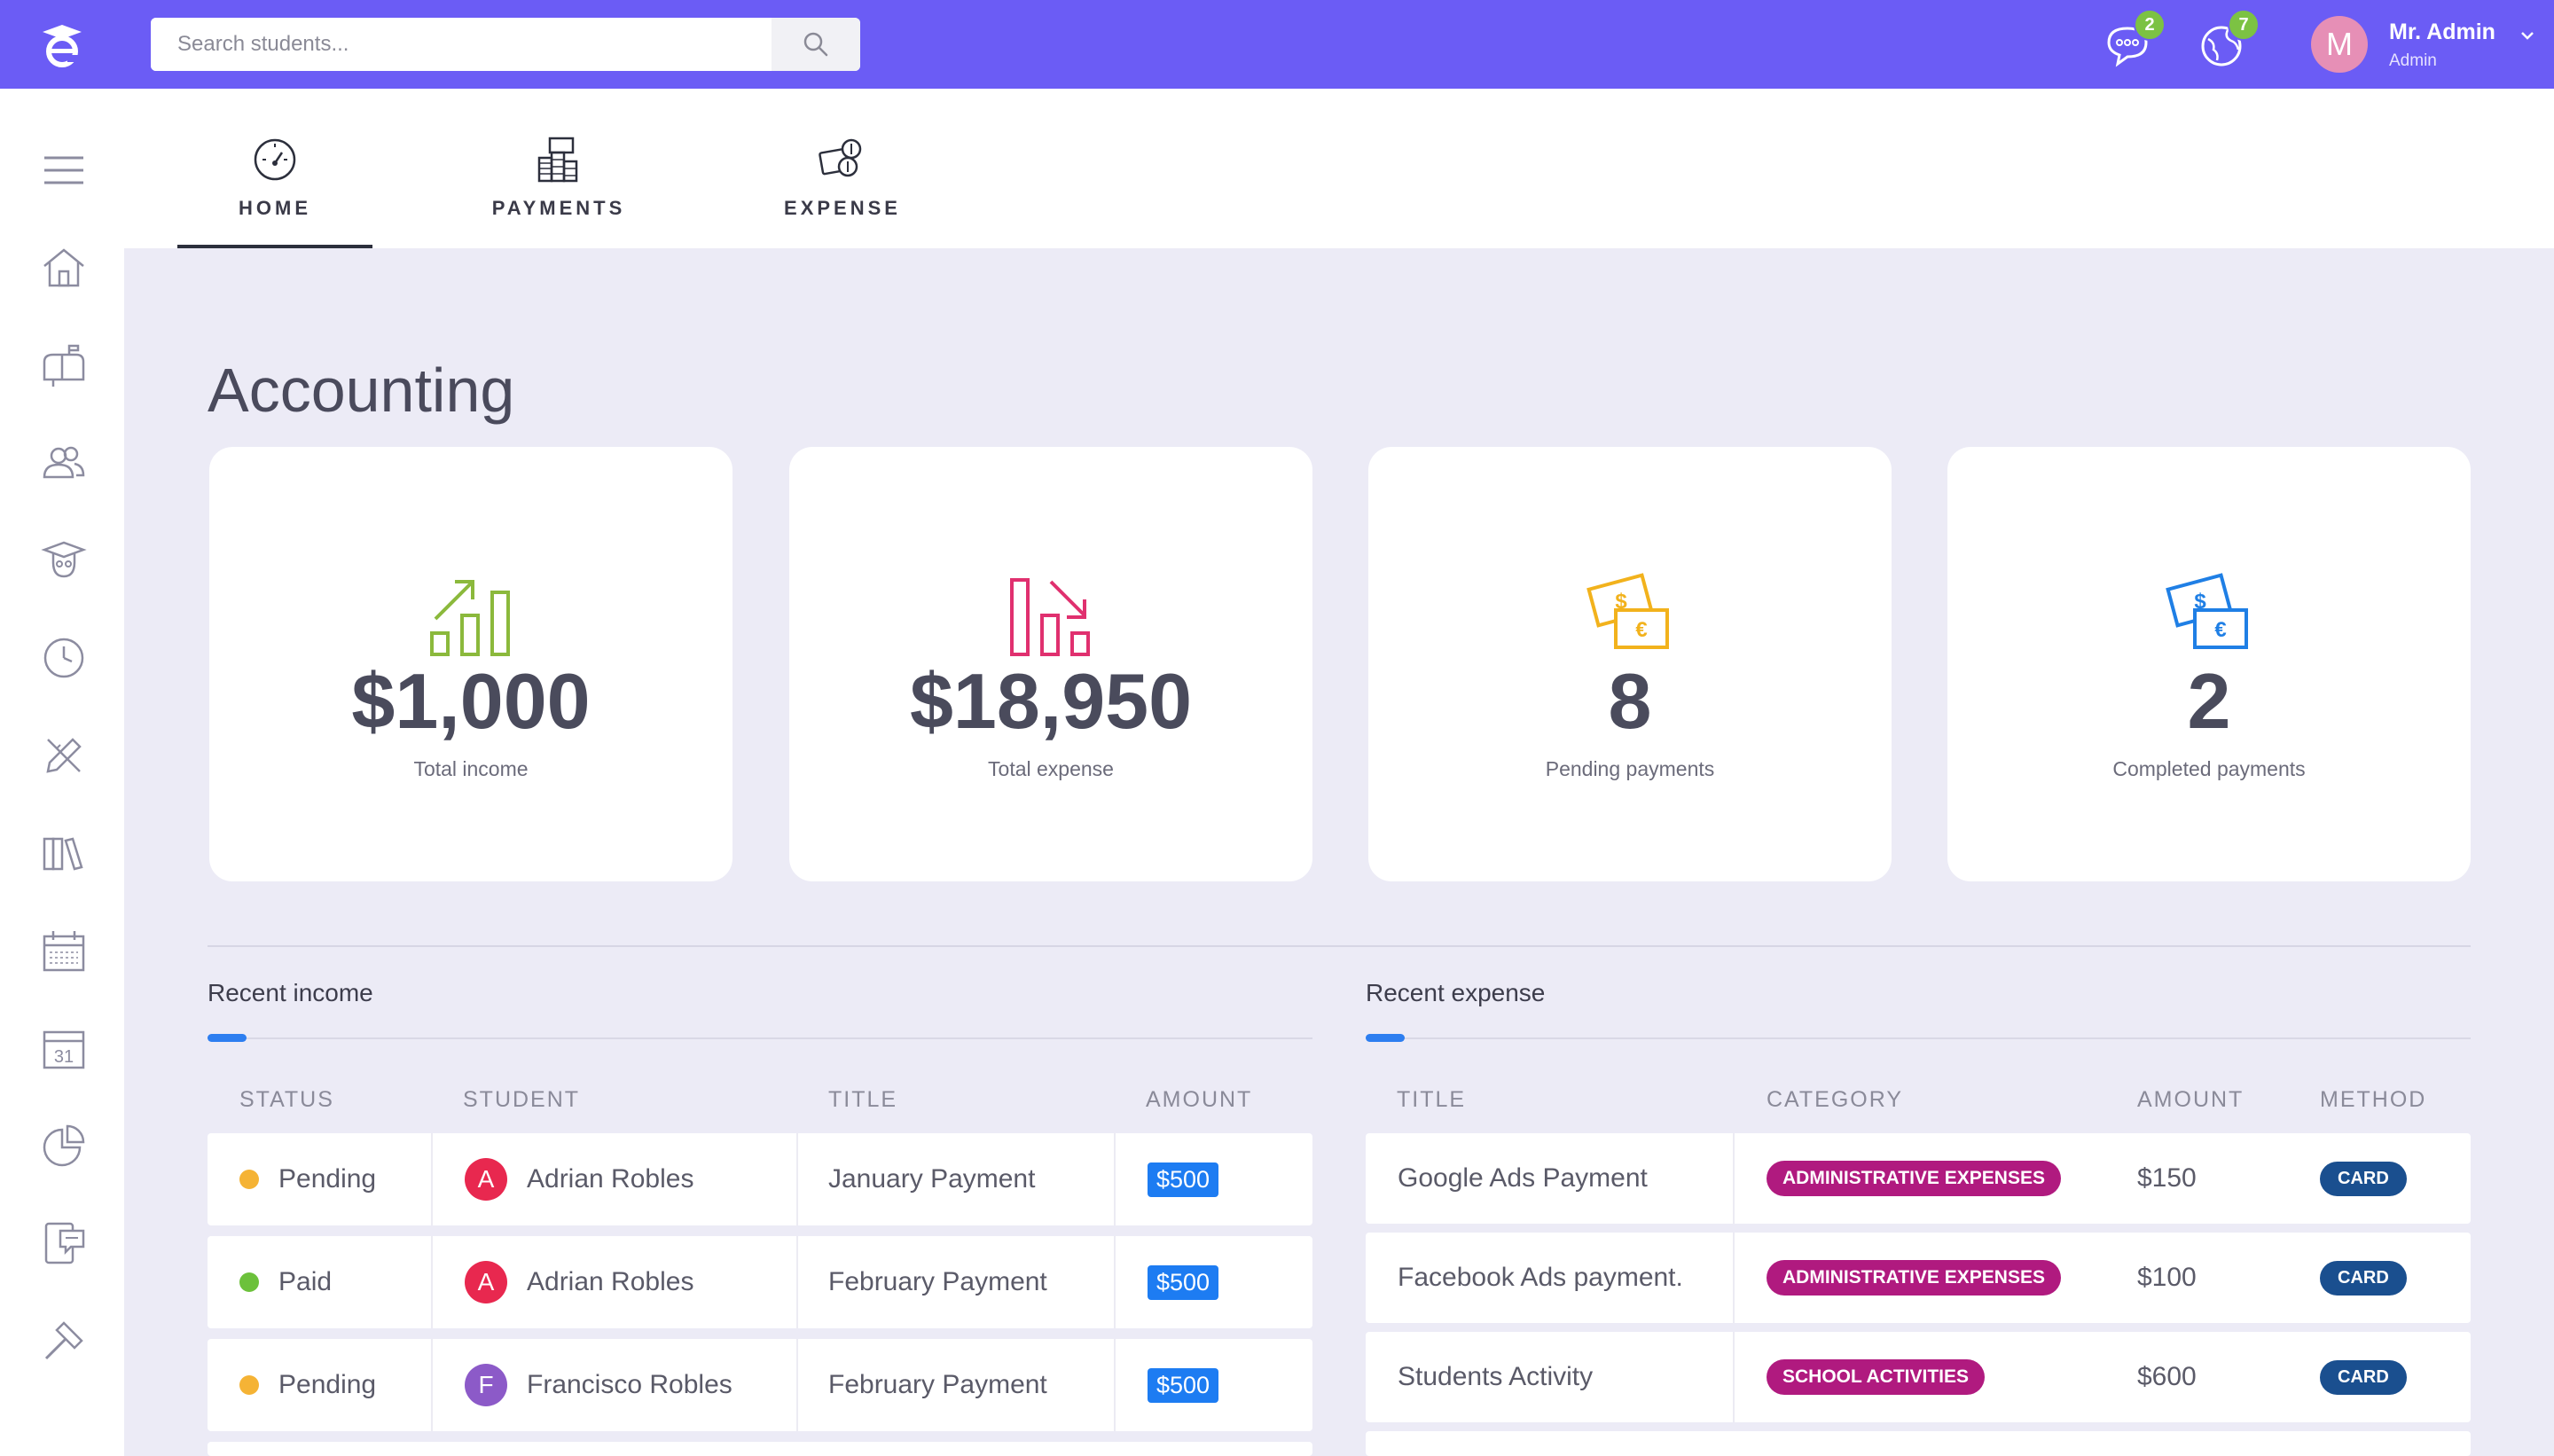  Describe the element at coordinates (64, 560) in the screenshot. I see `sidebar-item-students` at that location.